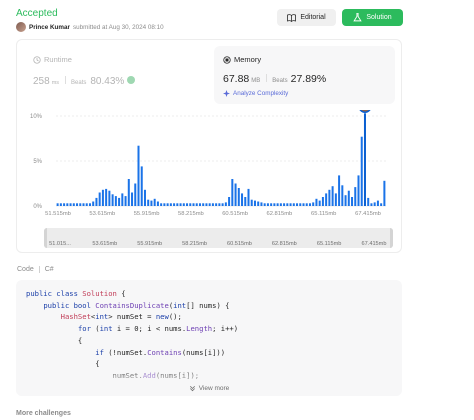 This screenshot has height=420, width=474. Describe the element at coordinates (391, 238) in the screenshot. I see `scroller-handle-right` at that location.